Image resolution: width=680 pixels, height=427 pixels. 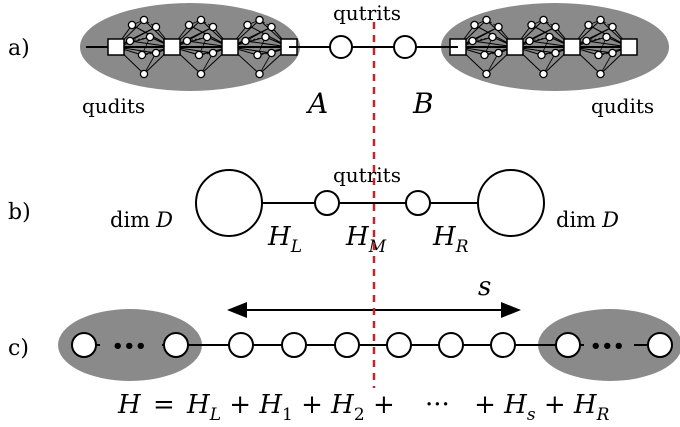 What do you see at coordinates (484, 287) in the screenshot?
I see `span-label: s` at bounding box center [484, 287].